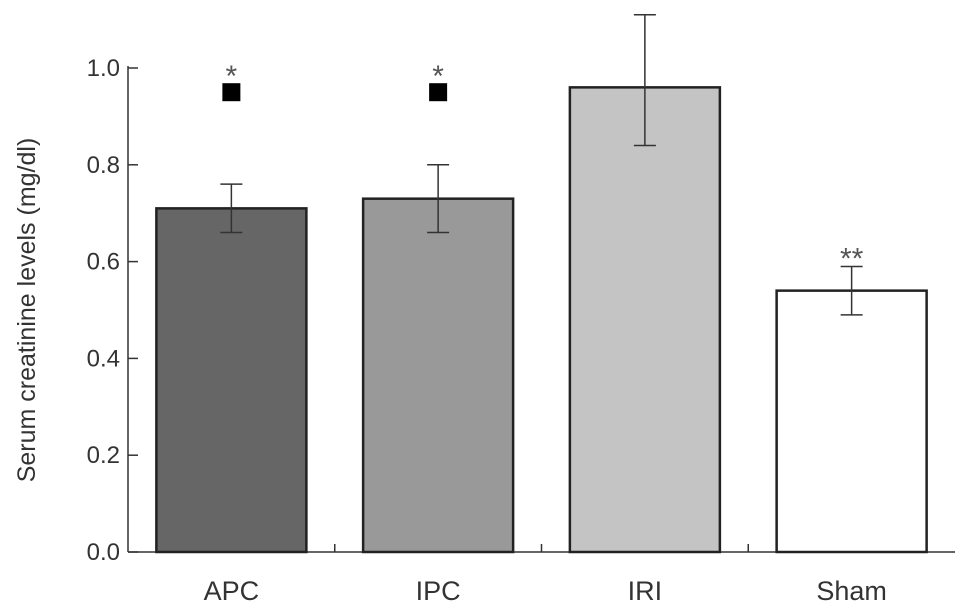 The height and width of the screenshot is (615, 969). What do you see at coordinates (232, 591) in the screenshot?
I see `x-tick-label: APC` at bounding box center [232, 591].